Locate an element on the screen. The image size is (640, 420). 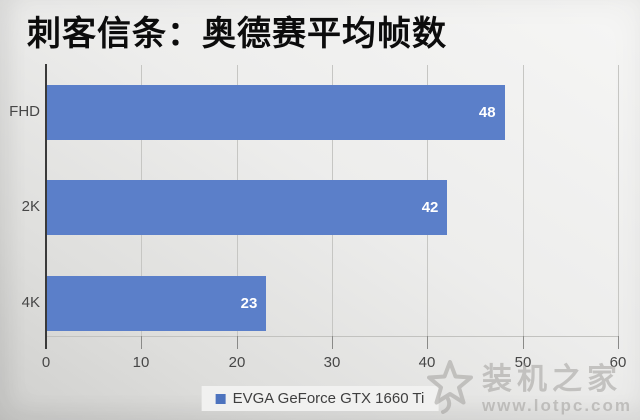
x-tick-label: 50 is located at coordinates (523, 362).